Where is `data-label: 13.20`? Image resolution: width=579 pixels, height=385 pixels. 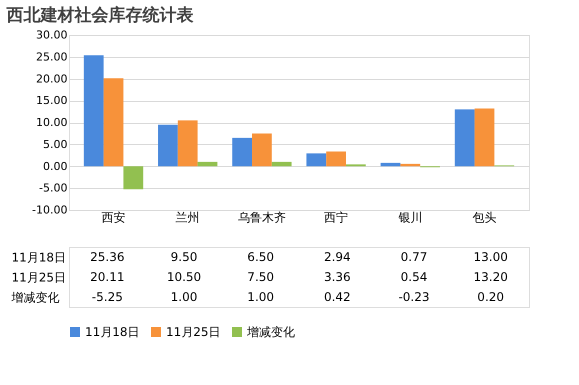 data-label: 13.20 is located at coordinates (490, 277).